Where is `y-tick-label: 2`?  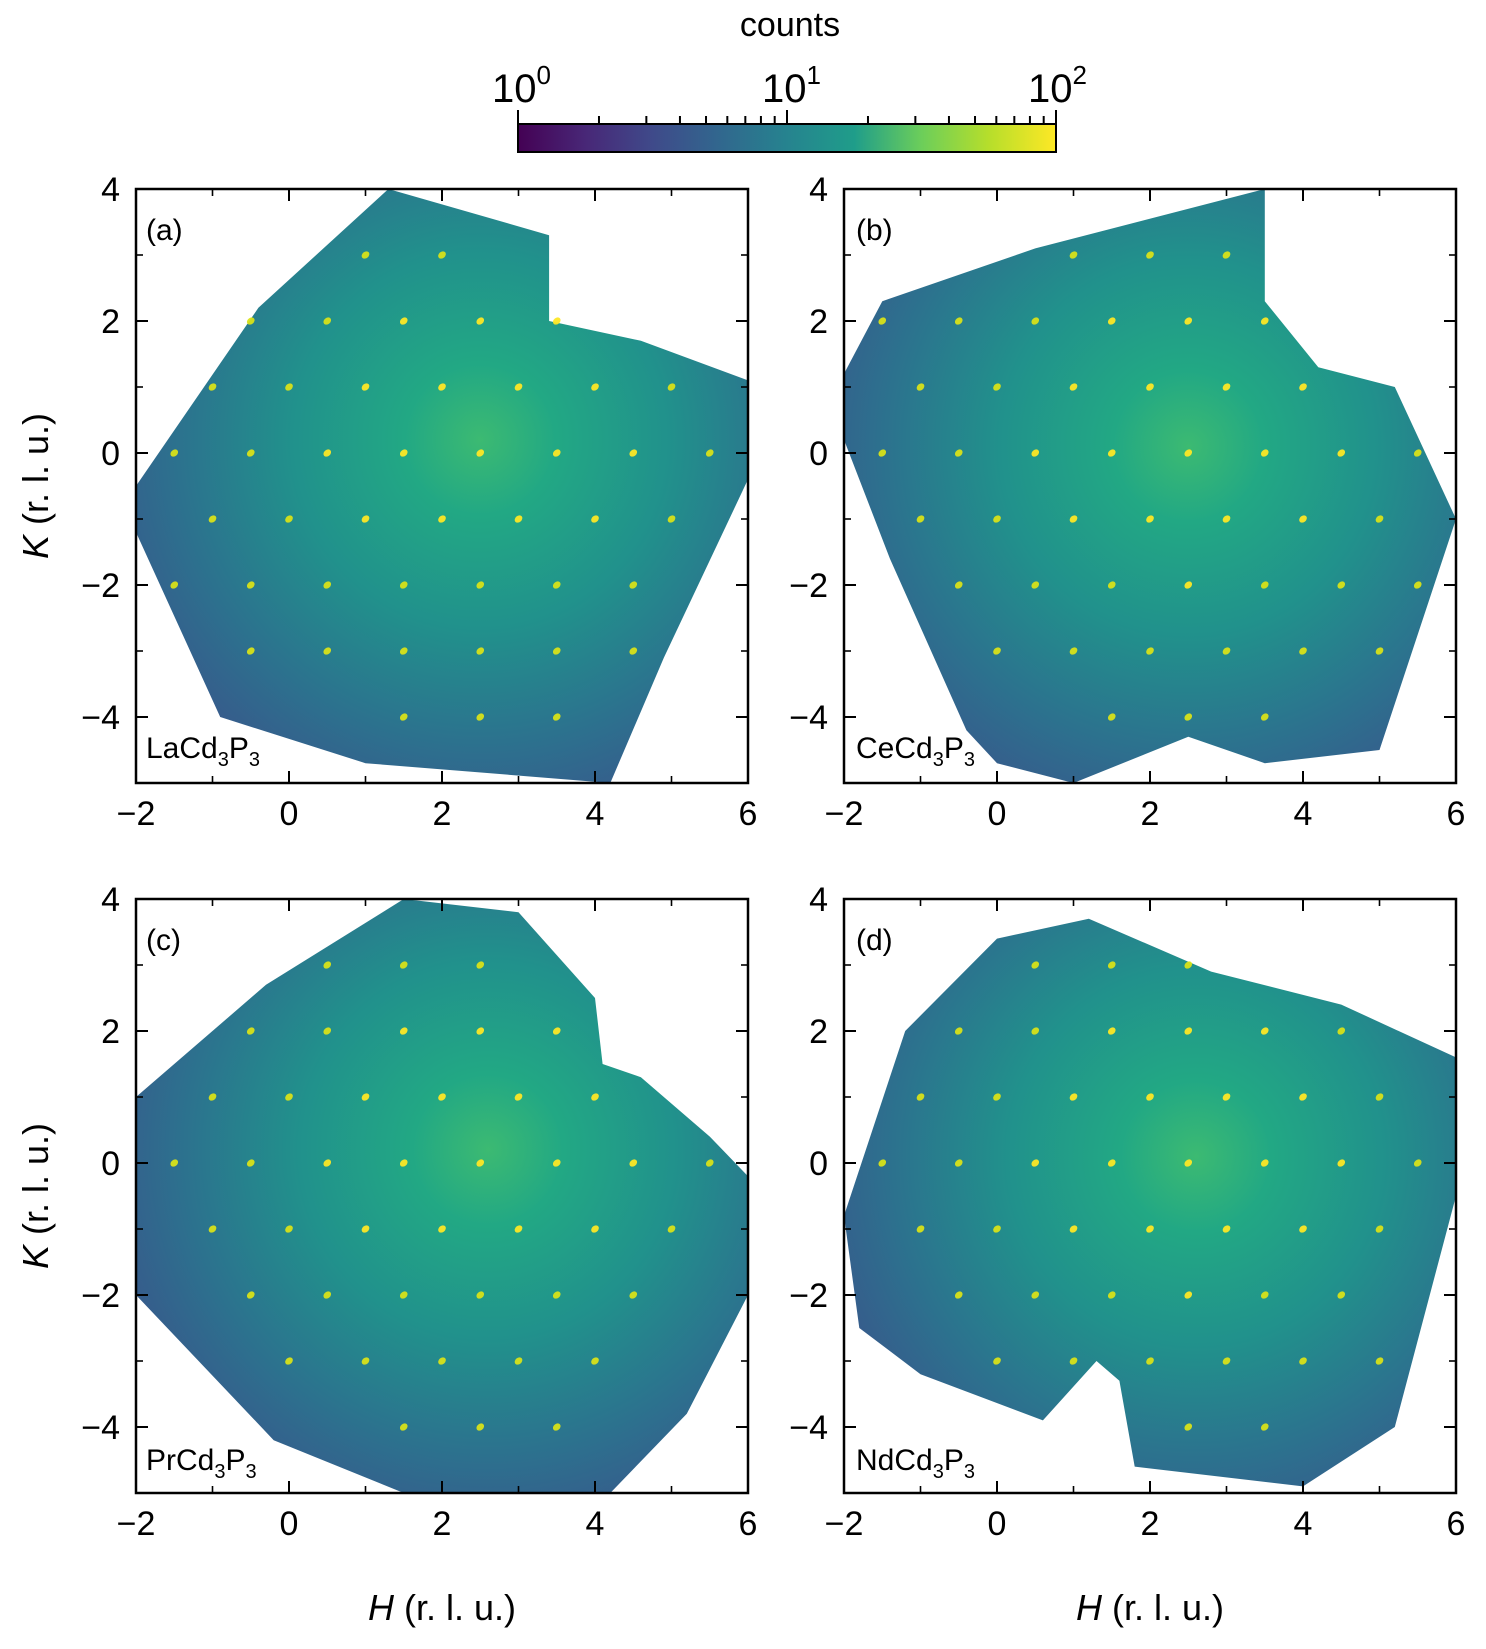 y-tick-label: 2 is located at coordinates (818, 322).